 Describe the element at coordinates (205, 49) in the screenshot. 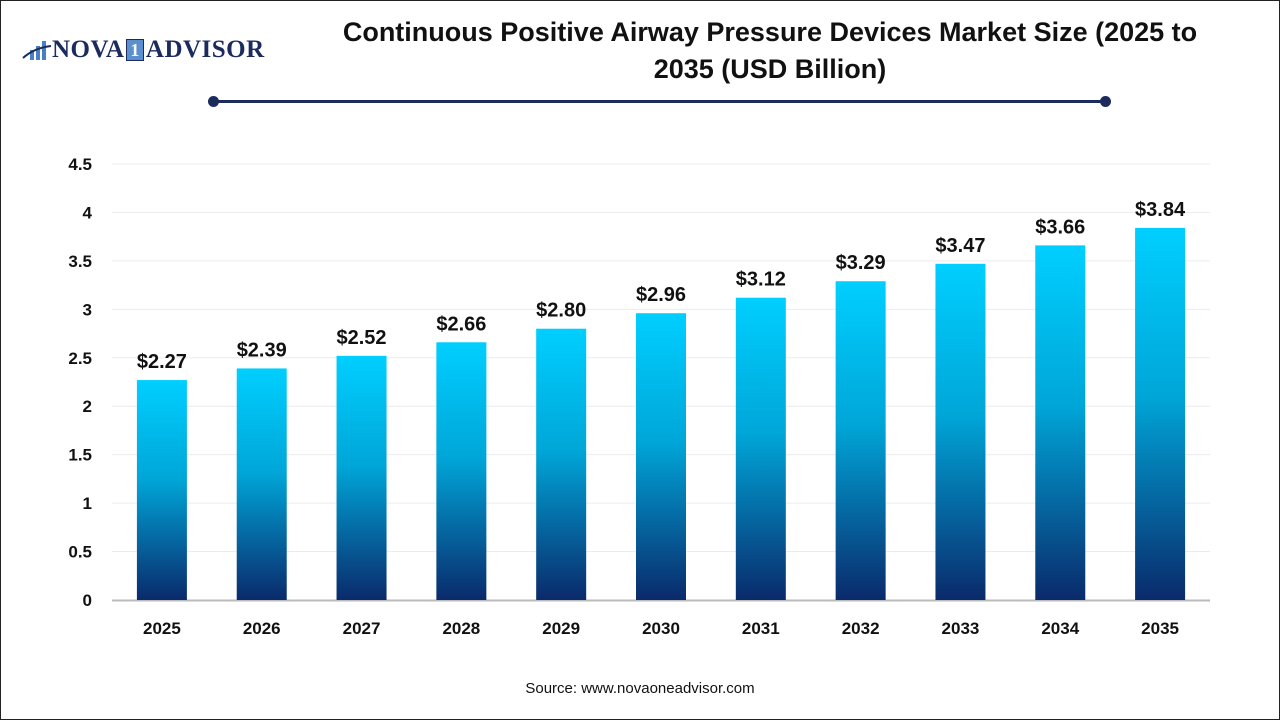

I see `logo-text-advisor: ADVISOR` at that location.